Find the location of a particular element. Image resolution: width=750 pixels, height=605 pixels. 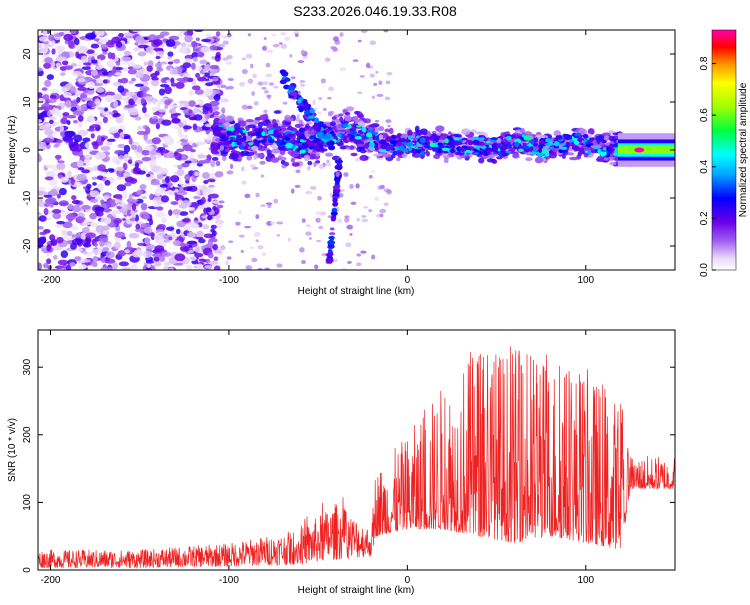

chart-title: S233.2026.046.19.33.R08 is located at coordinates (375, 11).